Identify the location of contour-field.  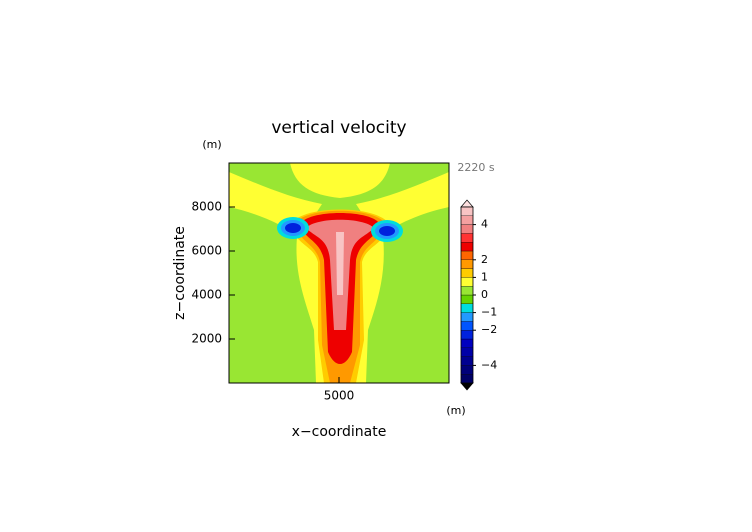
(339, 273).